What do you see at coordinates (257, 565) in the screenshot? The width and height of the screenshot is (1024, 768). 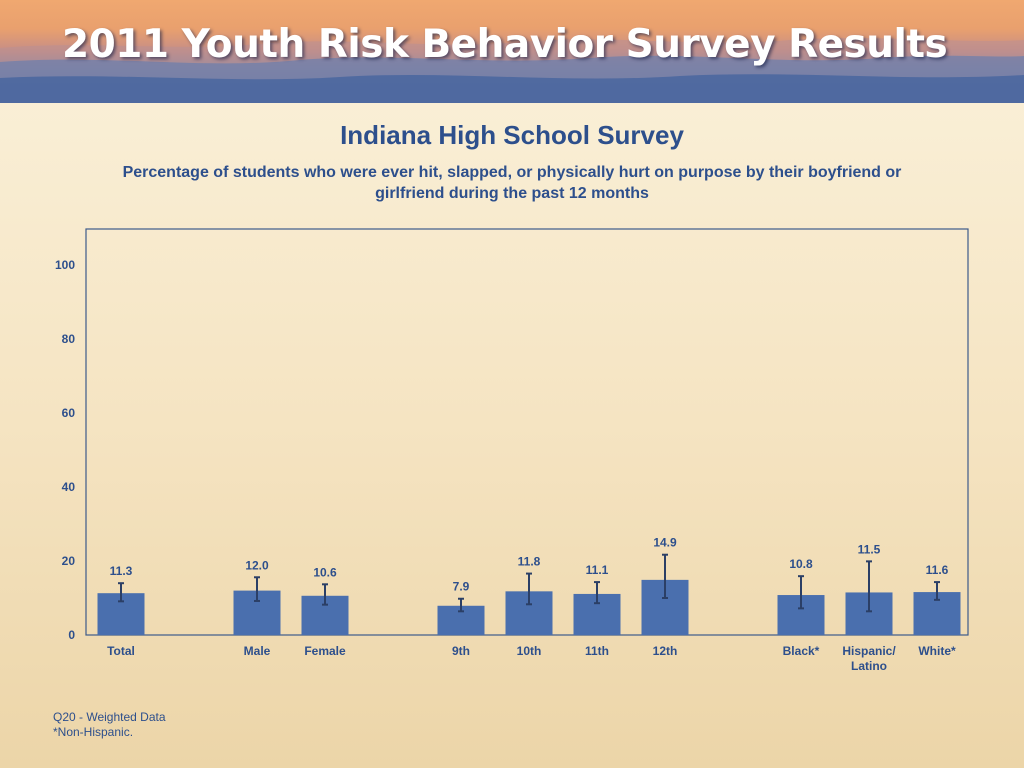 I see `data-label: 12.0` at bounding box center [257, 565].